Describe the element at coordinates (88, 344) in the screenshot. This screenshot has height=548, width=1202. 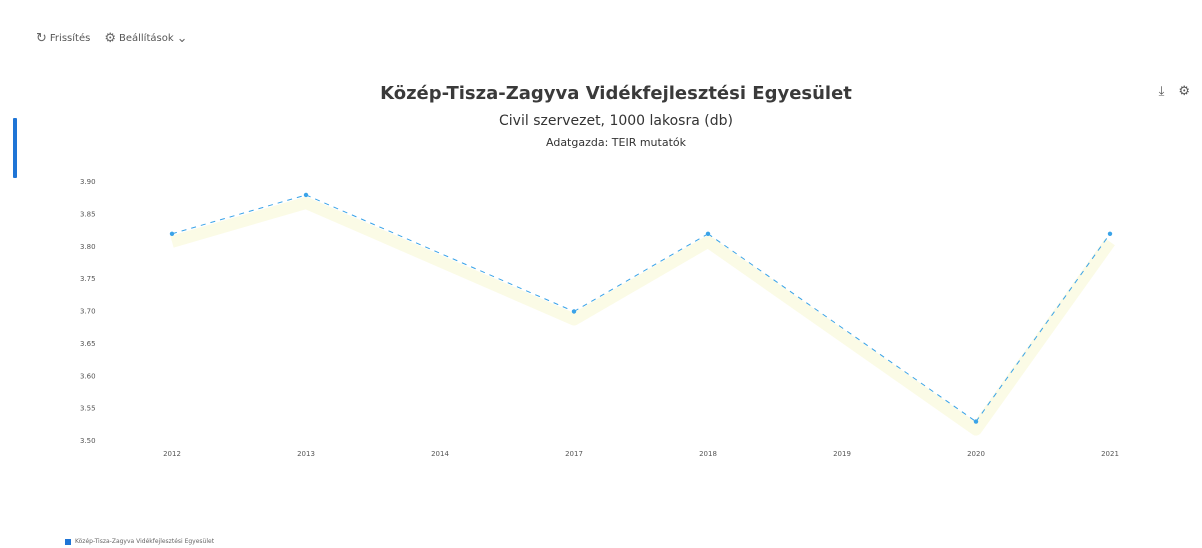
I see `y-tick-label: 3.65` at that location.